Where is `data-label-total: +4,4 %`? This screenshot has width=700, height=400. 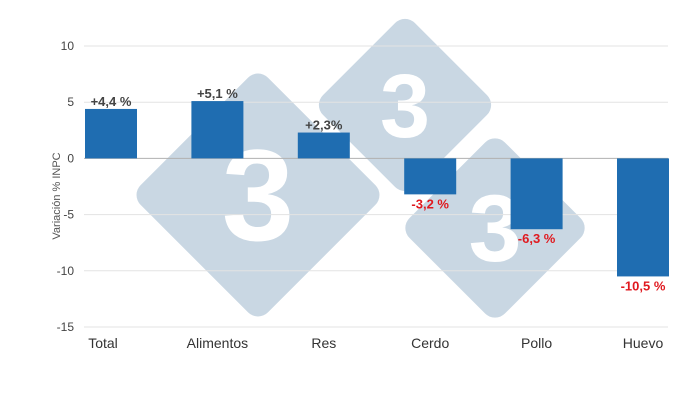
data-label-total: +4,4 % is located at coordinates (111, 101).